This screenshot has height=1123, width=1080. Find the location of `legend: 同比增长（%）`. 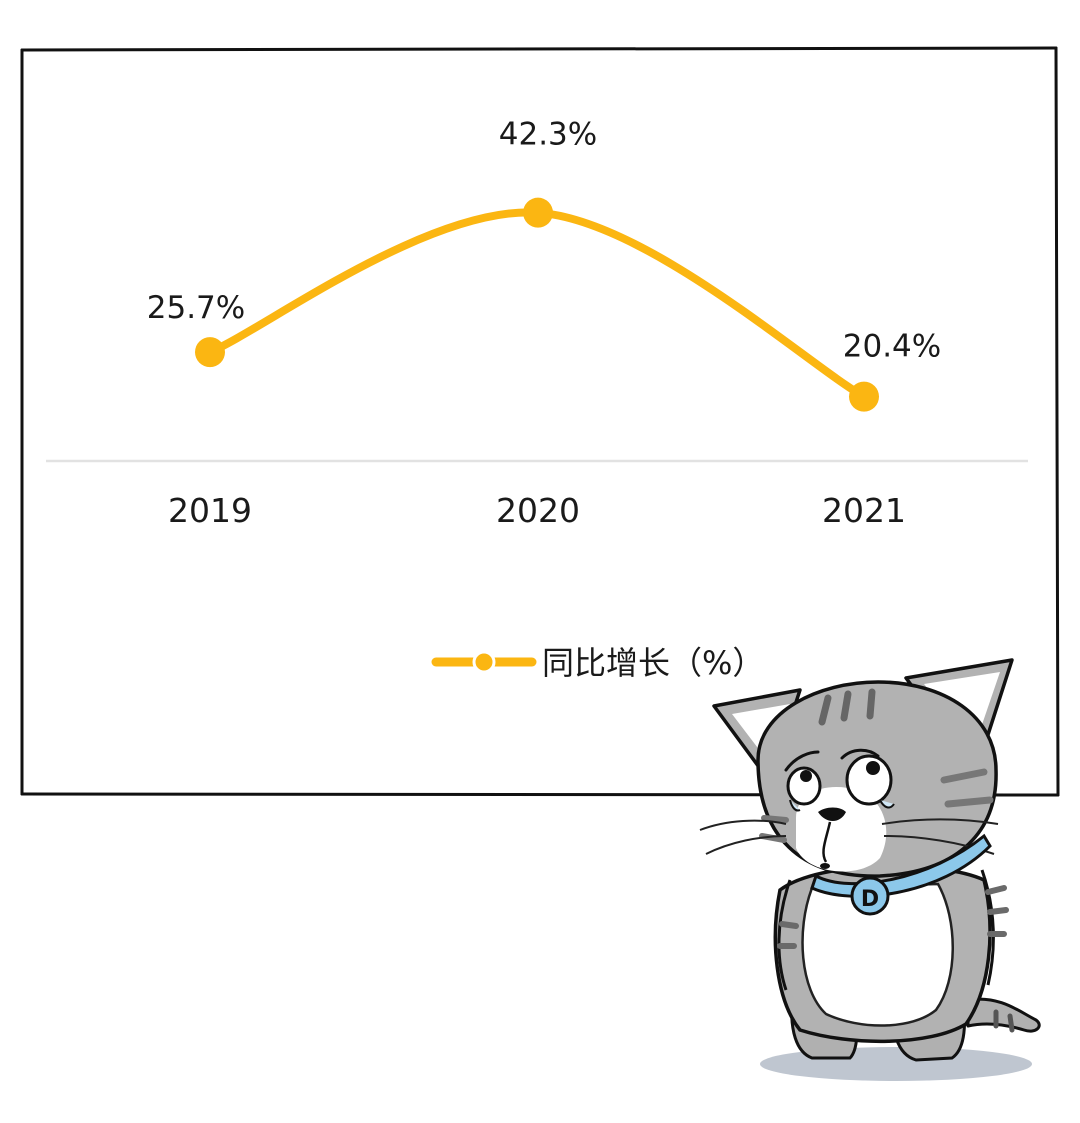

legend: 同比增长（%） is located at coordinates (597, 663).